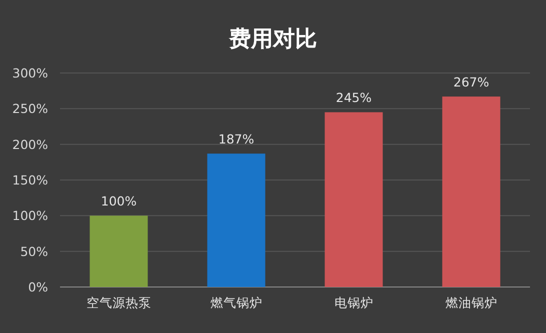  I want to click on chart-title: 费用对比, so click(272, 39).